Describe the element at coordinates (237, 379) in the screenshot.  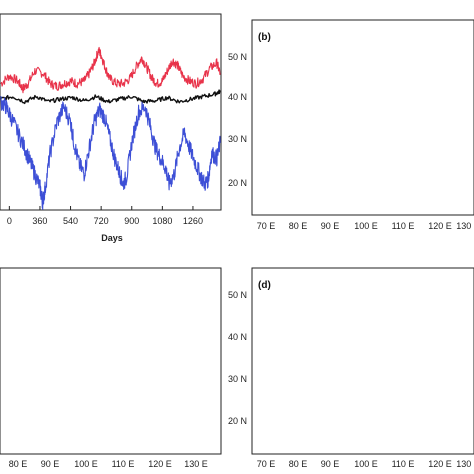
I see `latitude-label: 30 N` at that location.